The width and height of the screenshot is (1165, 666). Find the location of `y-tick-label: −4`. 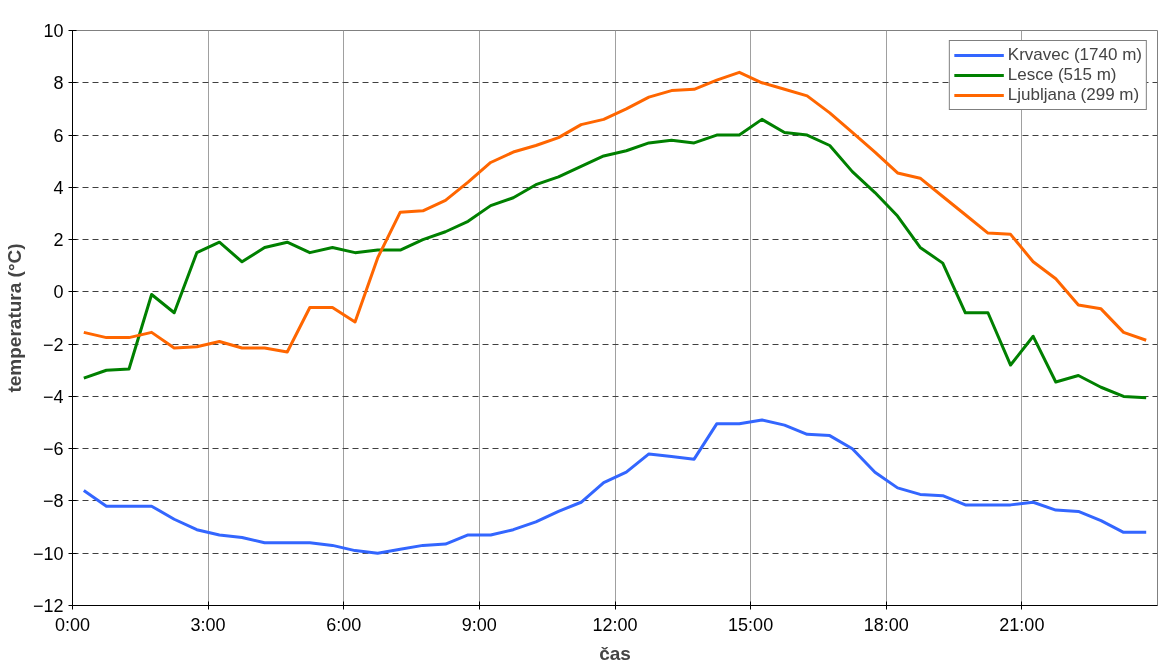

y-tick-label: −4 is located at coordinates (53, 396).